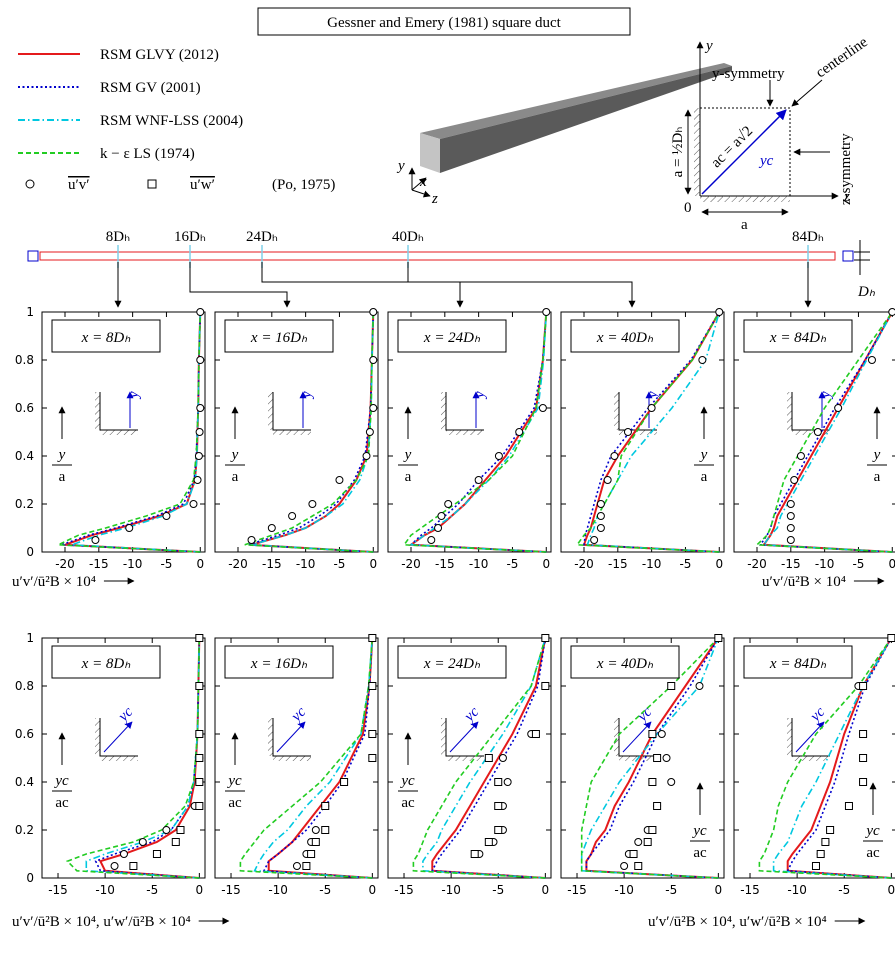 The width and height of the screenshot is (895, 965). Describe the element at coordinates (748, 74) in the screenshot. I see `y-symmetry: y-symmetry` at that location.